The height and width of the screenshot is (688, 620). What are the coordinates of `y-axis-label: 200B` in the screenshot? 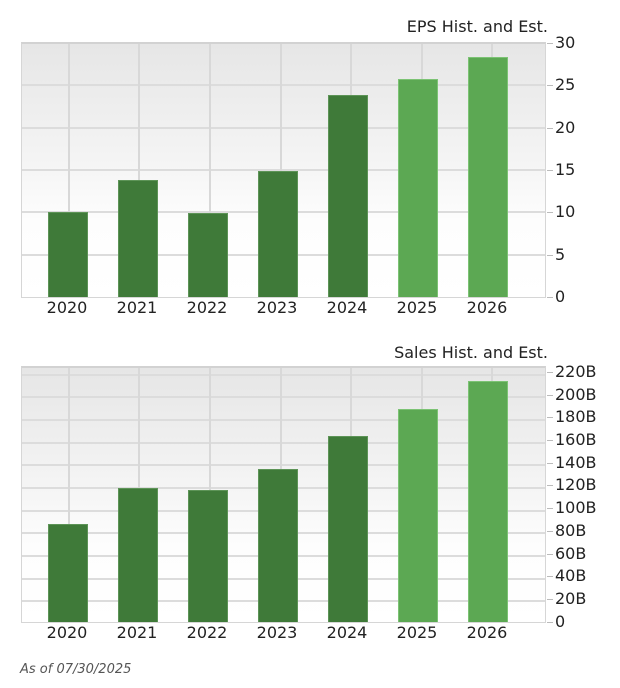 It's located at (576, 394).